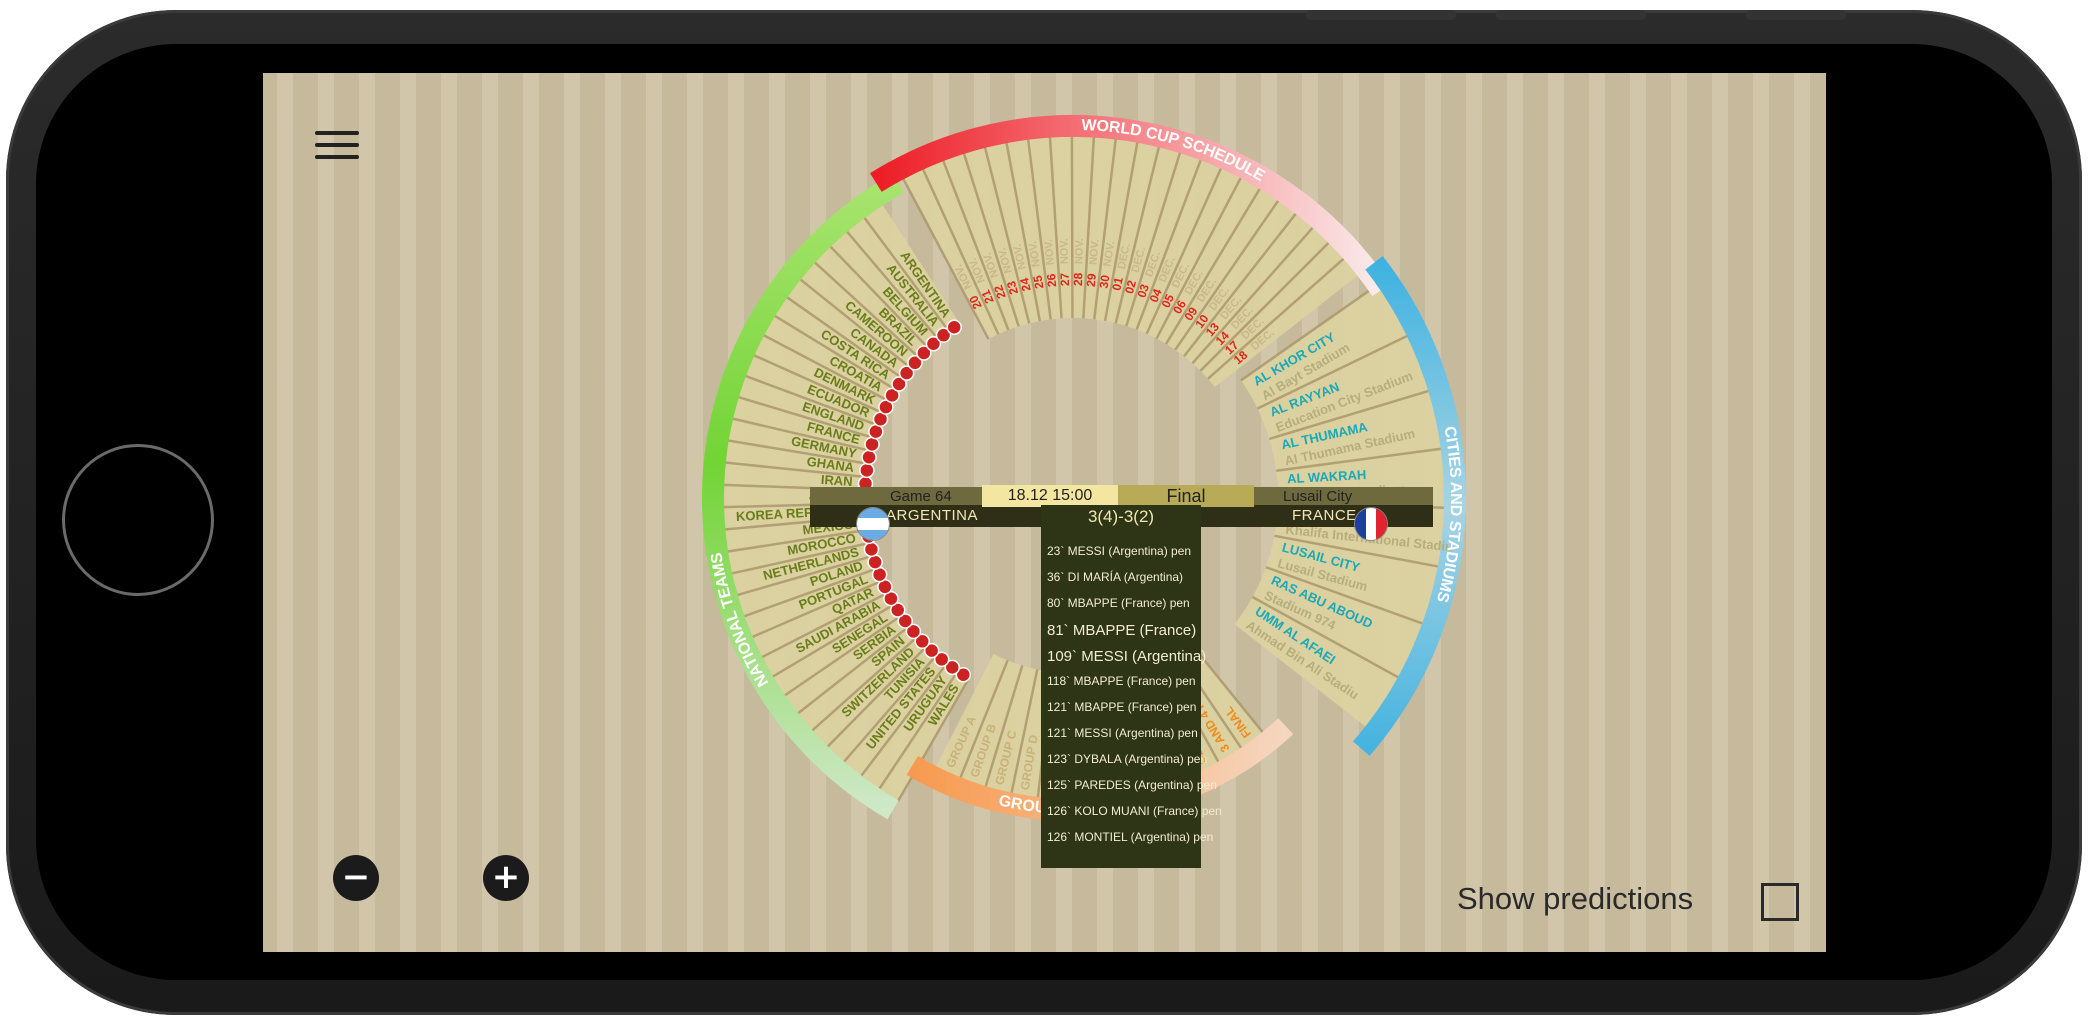  Describe the element at coordinates (1156, 295) in the screenshot. I see `date-day: 04` at that location.